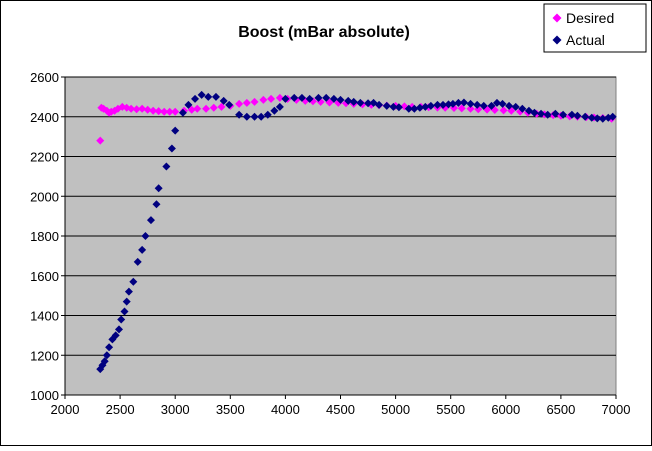 The image size is (652, 451). I want to click on x-tick-label: 5000, so click(395, 409).